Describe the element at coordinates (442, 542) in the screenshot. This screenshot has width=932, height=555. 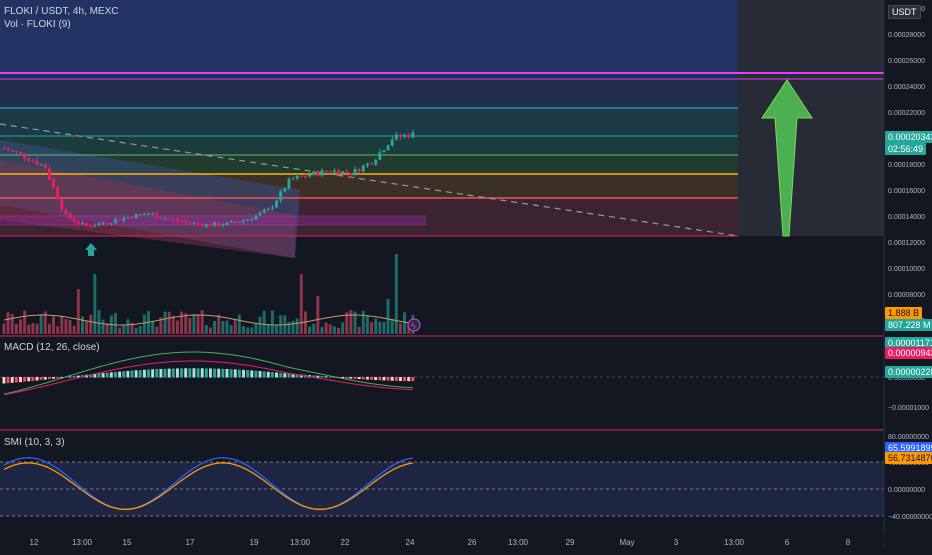
I see `time-axis-bg` at that location.